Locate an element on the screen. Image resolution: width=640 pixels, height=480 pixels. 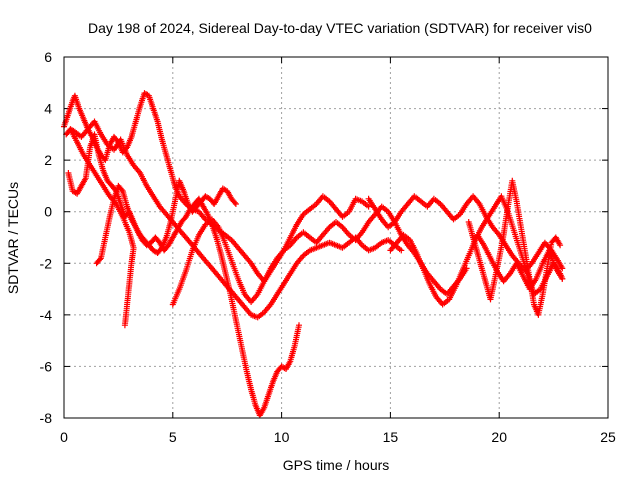
y-tick-label: -4 is located at coordinates (46, 315).